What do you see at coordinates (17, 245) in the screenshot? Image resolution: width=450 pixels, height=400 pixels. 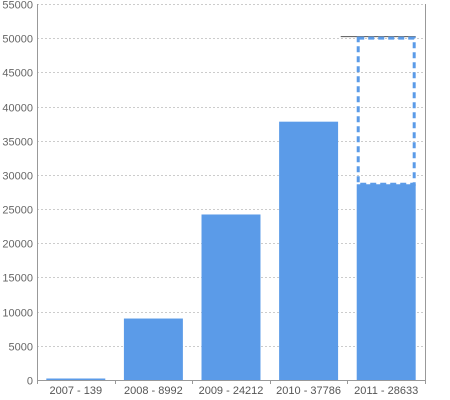 I see `y-tick-label: 20000` at bounding box center [17, 245].